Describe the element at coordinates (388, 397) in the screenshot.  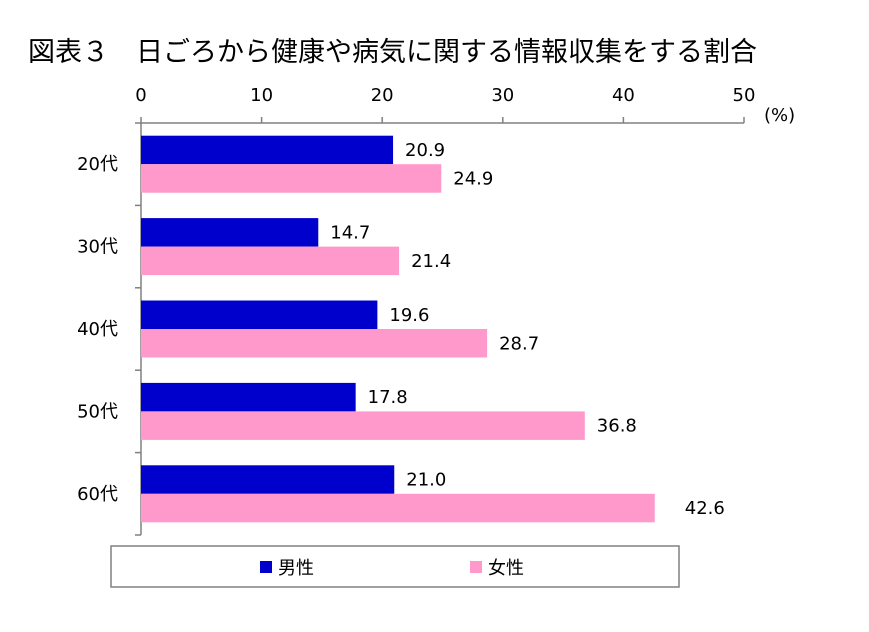
I see `data-label: 17.8` at that location.